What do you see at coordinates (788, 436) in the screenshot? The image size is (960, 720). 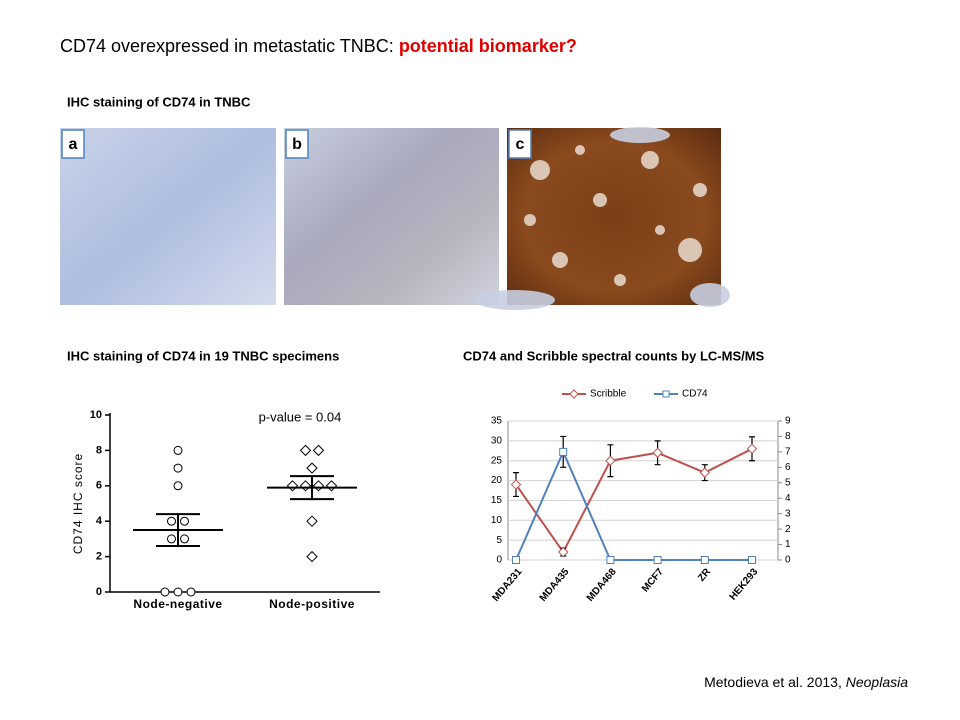 I see `y2-tick-label: 8` at bounding box center [788, 436].